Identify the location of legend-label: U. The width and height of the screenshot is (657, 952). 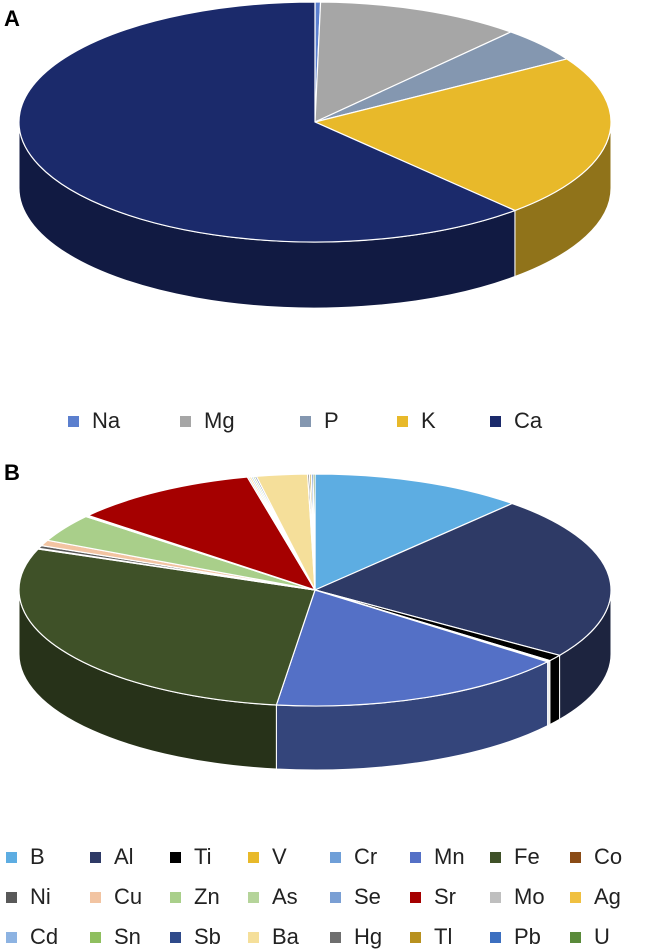
(602, 936).